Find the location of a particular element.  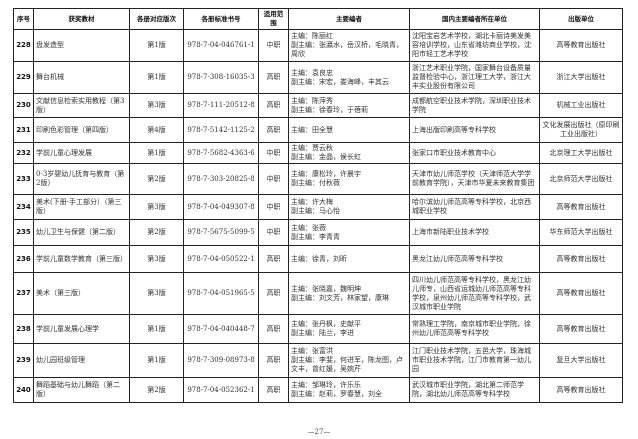

editors: 主编：袁良忠 副主编：宋宏，娄海峰，丰其云 is located at coordinates (349, 77).